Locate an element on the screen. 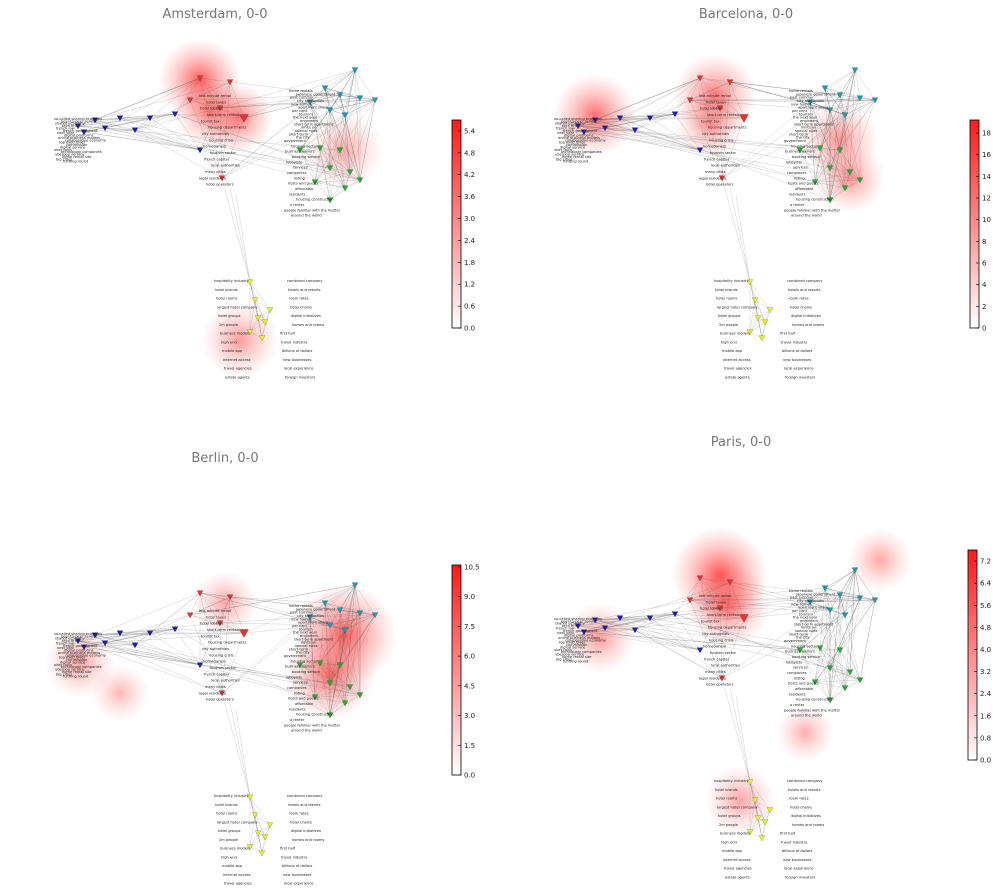  node-label: housing sector is located at coordinates (304, 661).